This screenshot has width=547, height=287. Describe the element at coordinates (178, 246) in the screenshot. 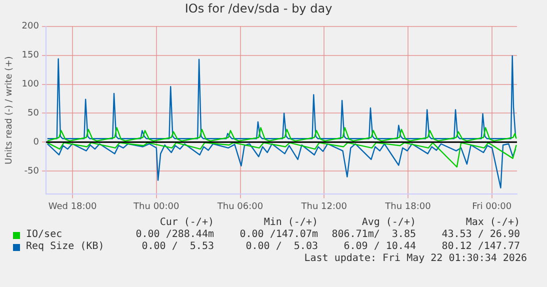

I see `text: 0.00 / 5.53` at that location.